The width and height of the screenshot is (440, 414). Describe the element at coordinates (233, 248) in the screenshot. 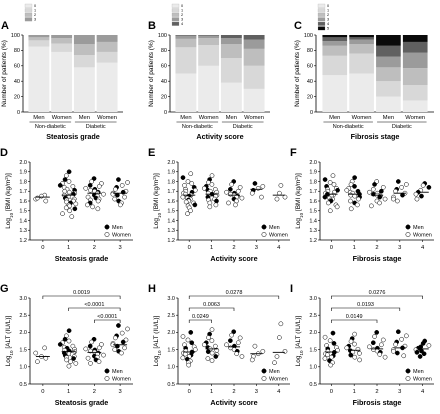

I see `chart-E-x-tick-label: 2` at that location.